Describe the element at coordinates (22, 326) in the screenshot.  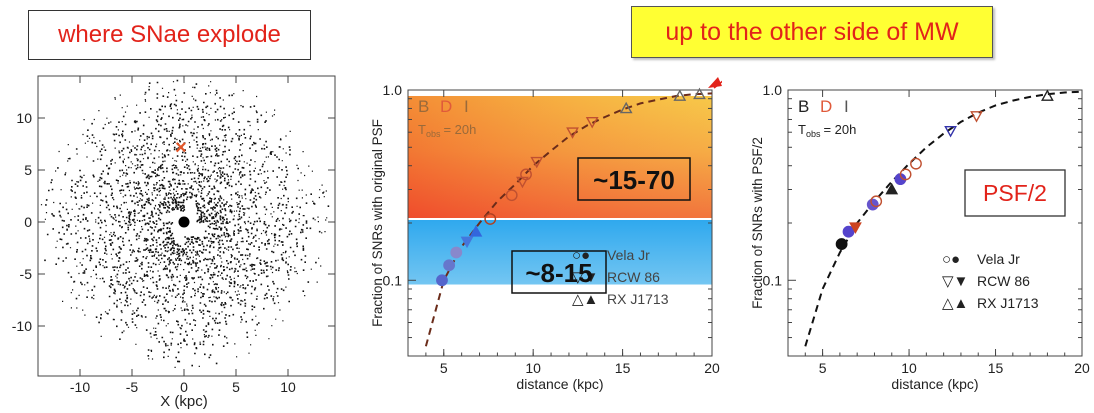
I see `galaxy-ytick-label: -10` at that location.